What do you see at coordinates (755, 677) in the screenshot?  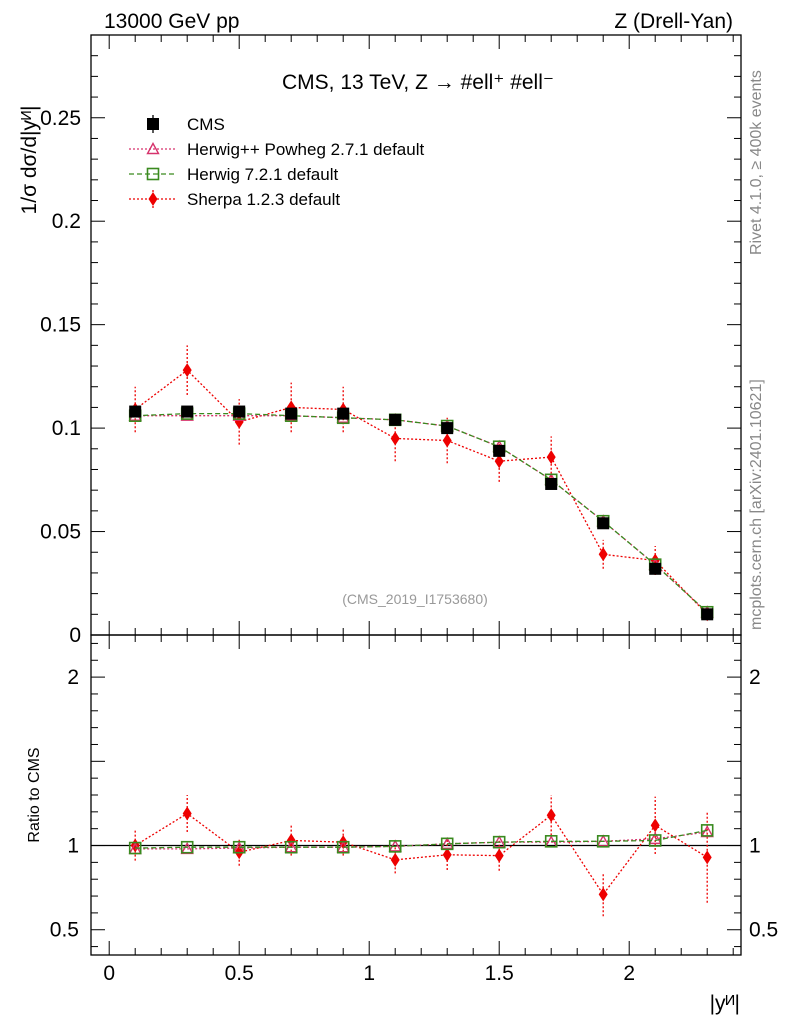 I see `ratio-tick-label-right: 2` at bounding box center [755, 677].